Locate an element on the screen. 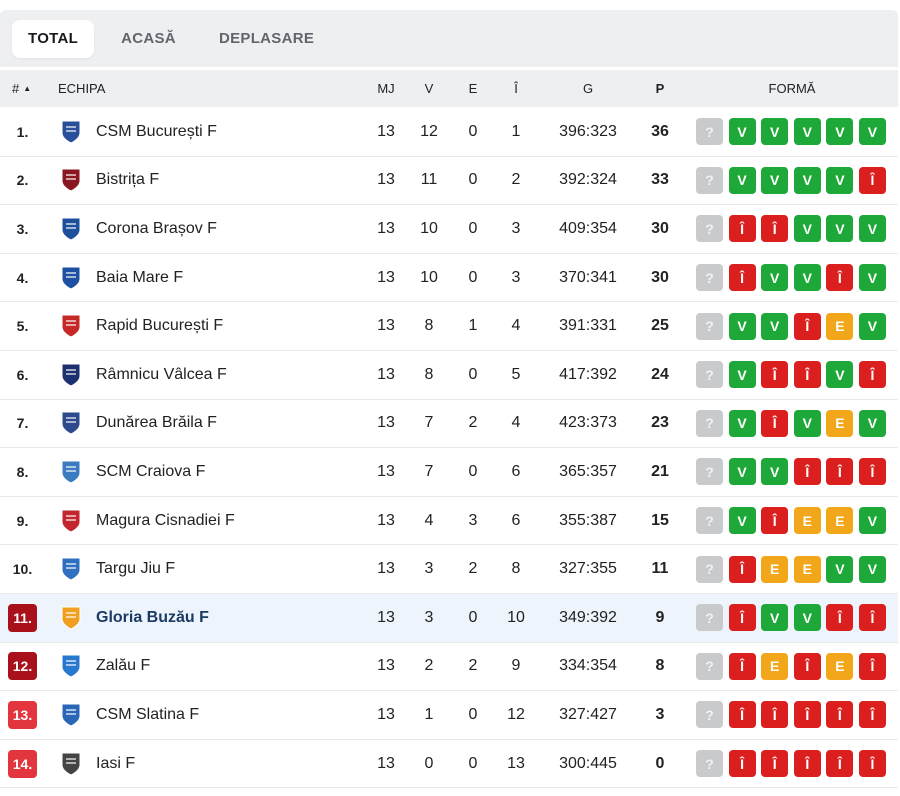 This screenshot has height=796, width=900. ramnicu-valcea-crest-icon is located at coordinates (71, 375).